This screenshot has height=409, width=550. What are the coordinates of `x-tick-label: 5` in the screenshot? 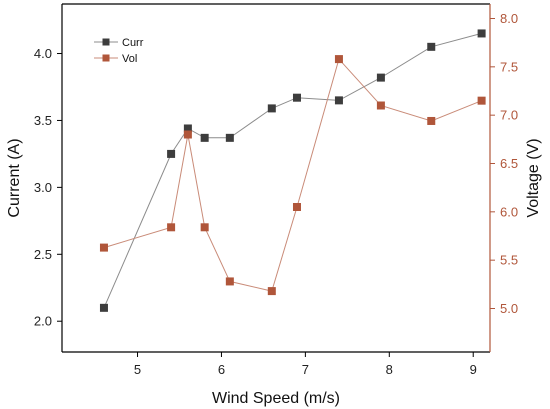 It's located at (137, 369).